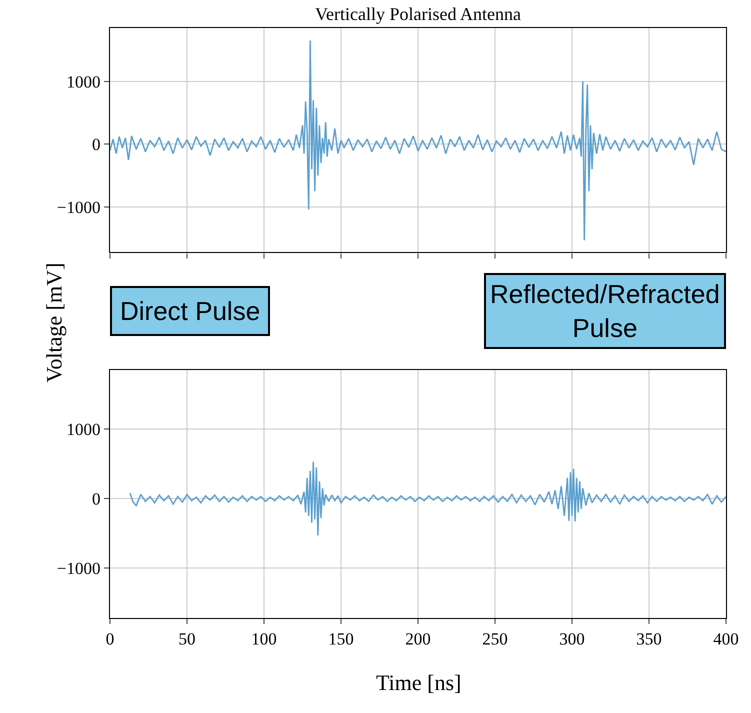 The image size is (751, 713). What do you see at coordinates (419, 682) in the screenshot?
I see `x-axis-title: Time [ns]` at bounding box center [419, 682].